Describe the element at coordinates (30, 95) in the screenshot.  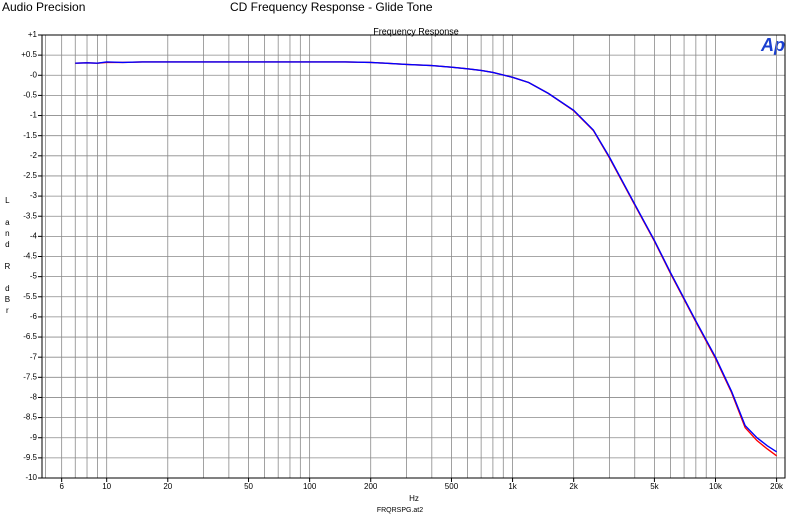
I see `y-tick-label: -0.5` at that location.